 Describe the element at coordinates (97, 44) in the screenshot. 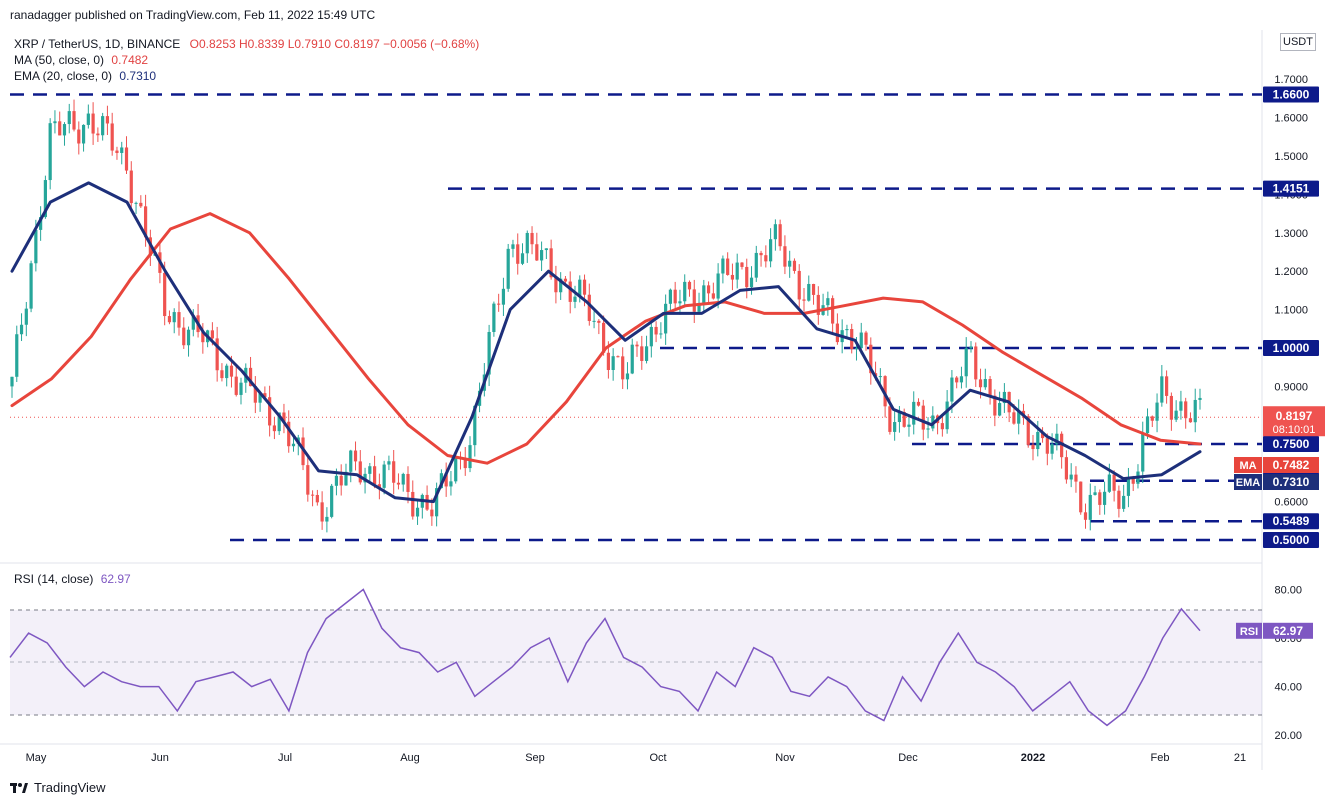

I see `symbol-label: XRP / TetherUS, 1D, BINANCE` at that location.